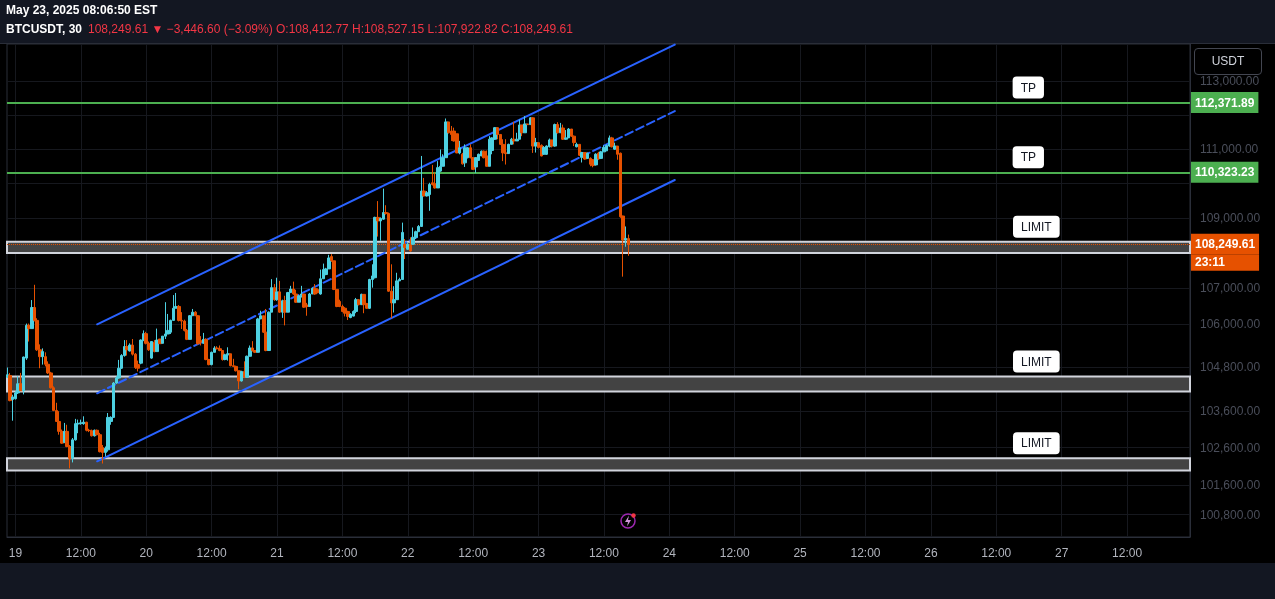 This screenshot has height=599, width=1275. I want to click on x-tick-label: 25, so click(800, 553).